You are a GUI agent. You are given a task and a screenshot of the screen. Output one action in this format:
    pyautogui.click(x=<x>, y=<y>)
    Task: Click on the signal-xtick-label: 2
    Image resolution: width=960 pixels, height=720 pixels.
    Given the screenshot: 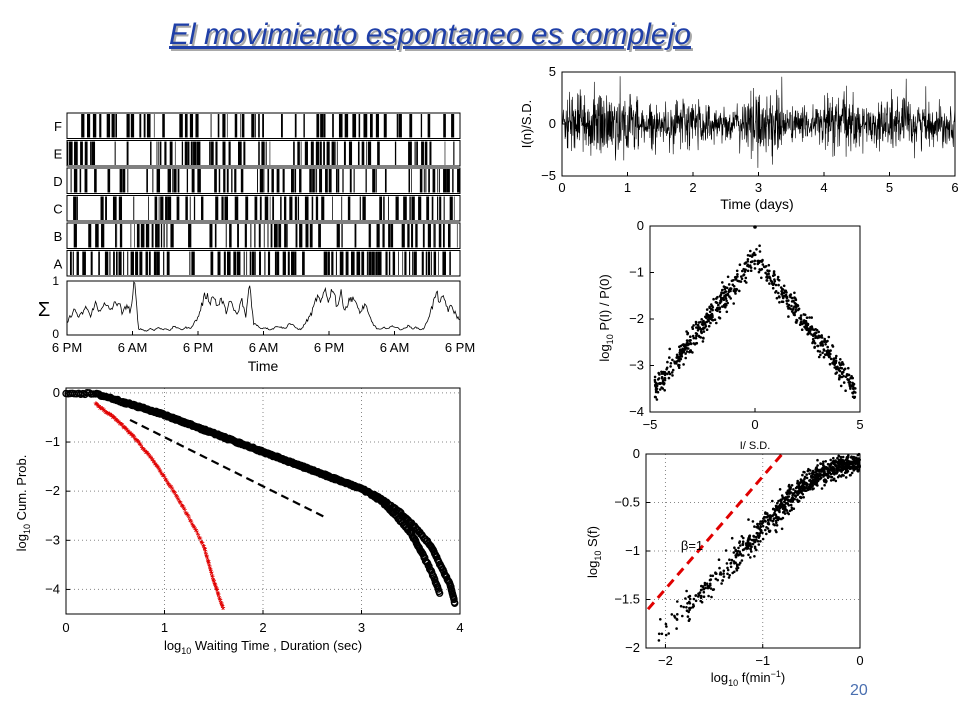 What is the action you would take?
    pyautogui.click(x=692, y=187)
    